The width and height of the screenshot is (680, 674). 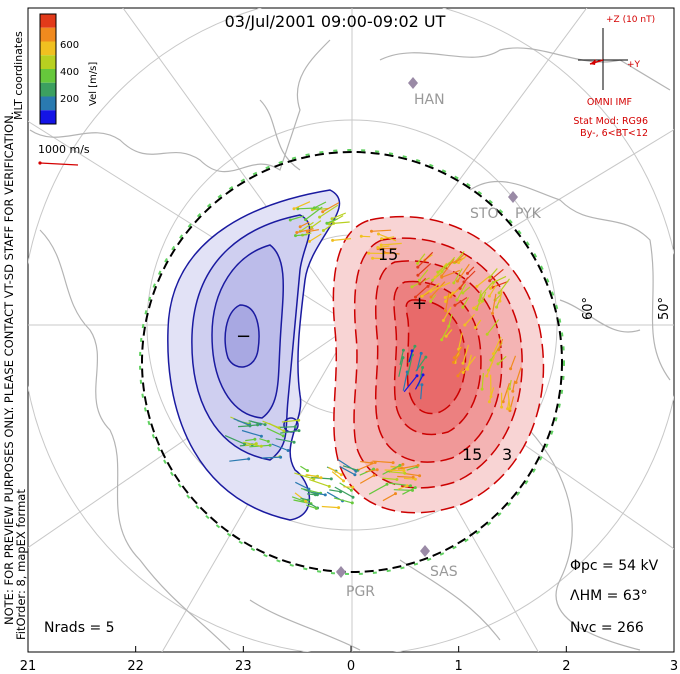 I want to click on stat-n-rads: Nrads = 5, so click(x=79, y=628).